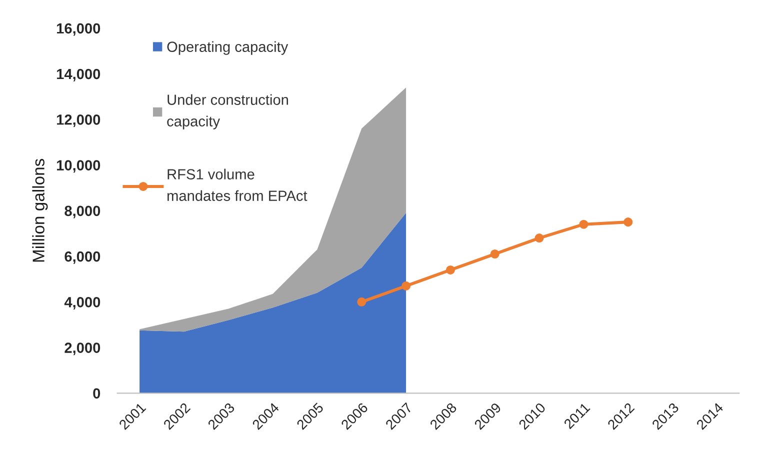  I want to click on y-axis-title: Million gallons, so click(40, 210).